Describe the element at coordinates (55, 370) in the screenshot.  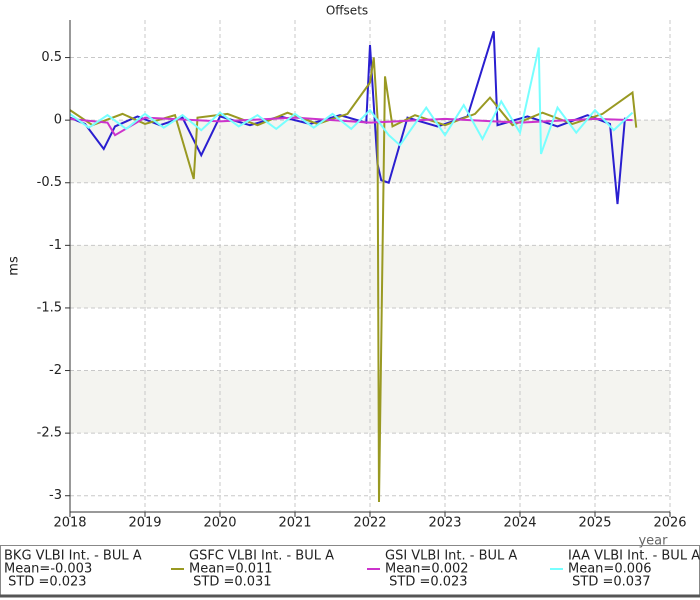
I see `y-tick-label: -2` at that location.